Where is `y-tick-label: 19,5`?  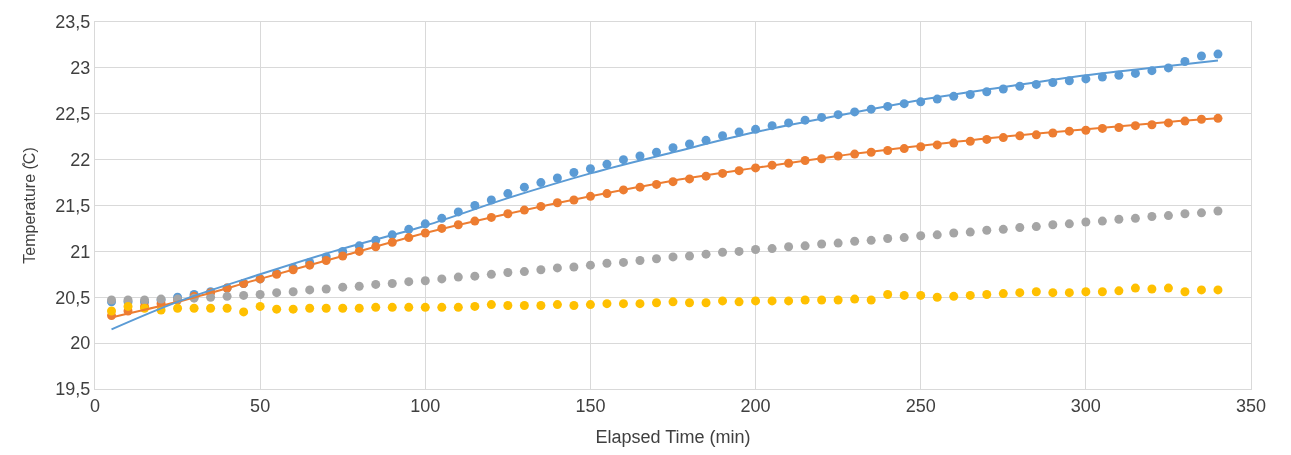
y-tick-label: 19,5 is located at coordinates (73, 389).